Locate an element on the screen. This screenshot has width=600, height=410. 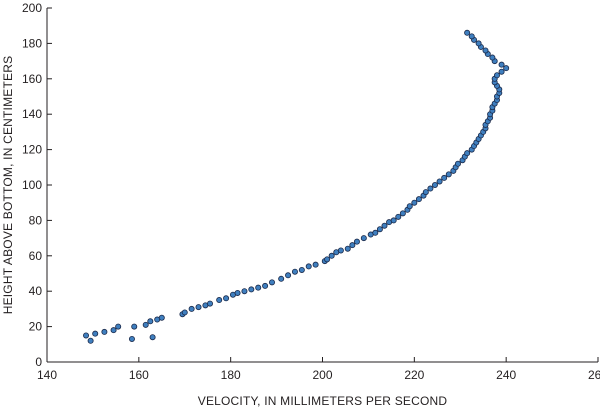
x-tick-label: 200 is located at coordinates (322, 375).